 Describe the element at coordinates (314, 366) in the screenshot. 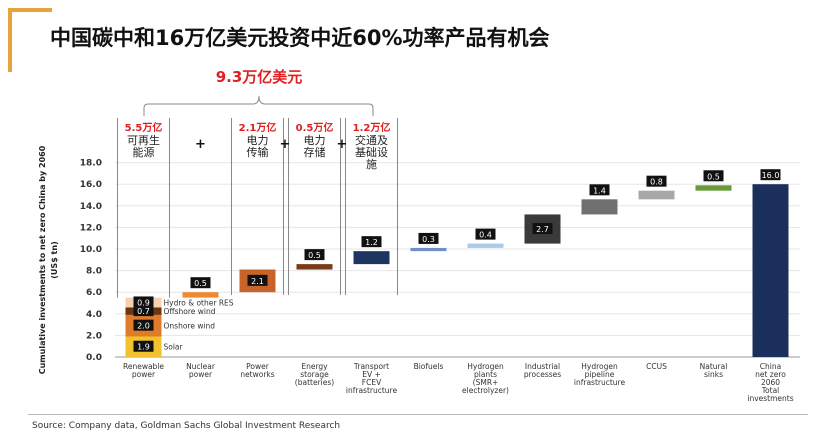

I see `x-tick-label: Energy` at that location.